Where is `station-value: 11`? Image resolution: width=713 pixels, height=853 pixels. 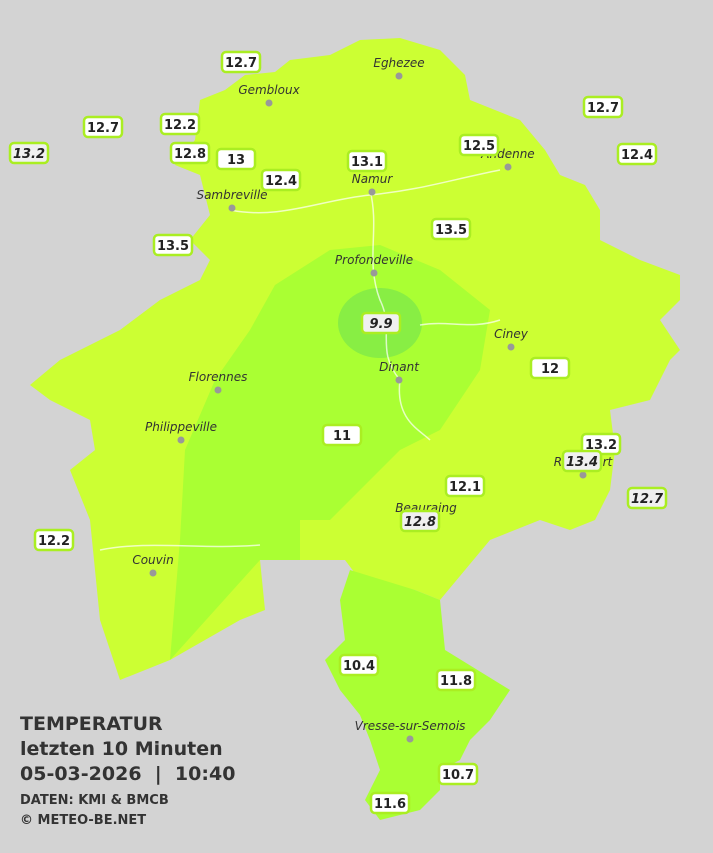
station-value: 11 is located at coordinates (342, 436).